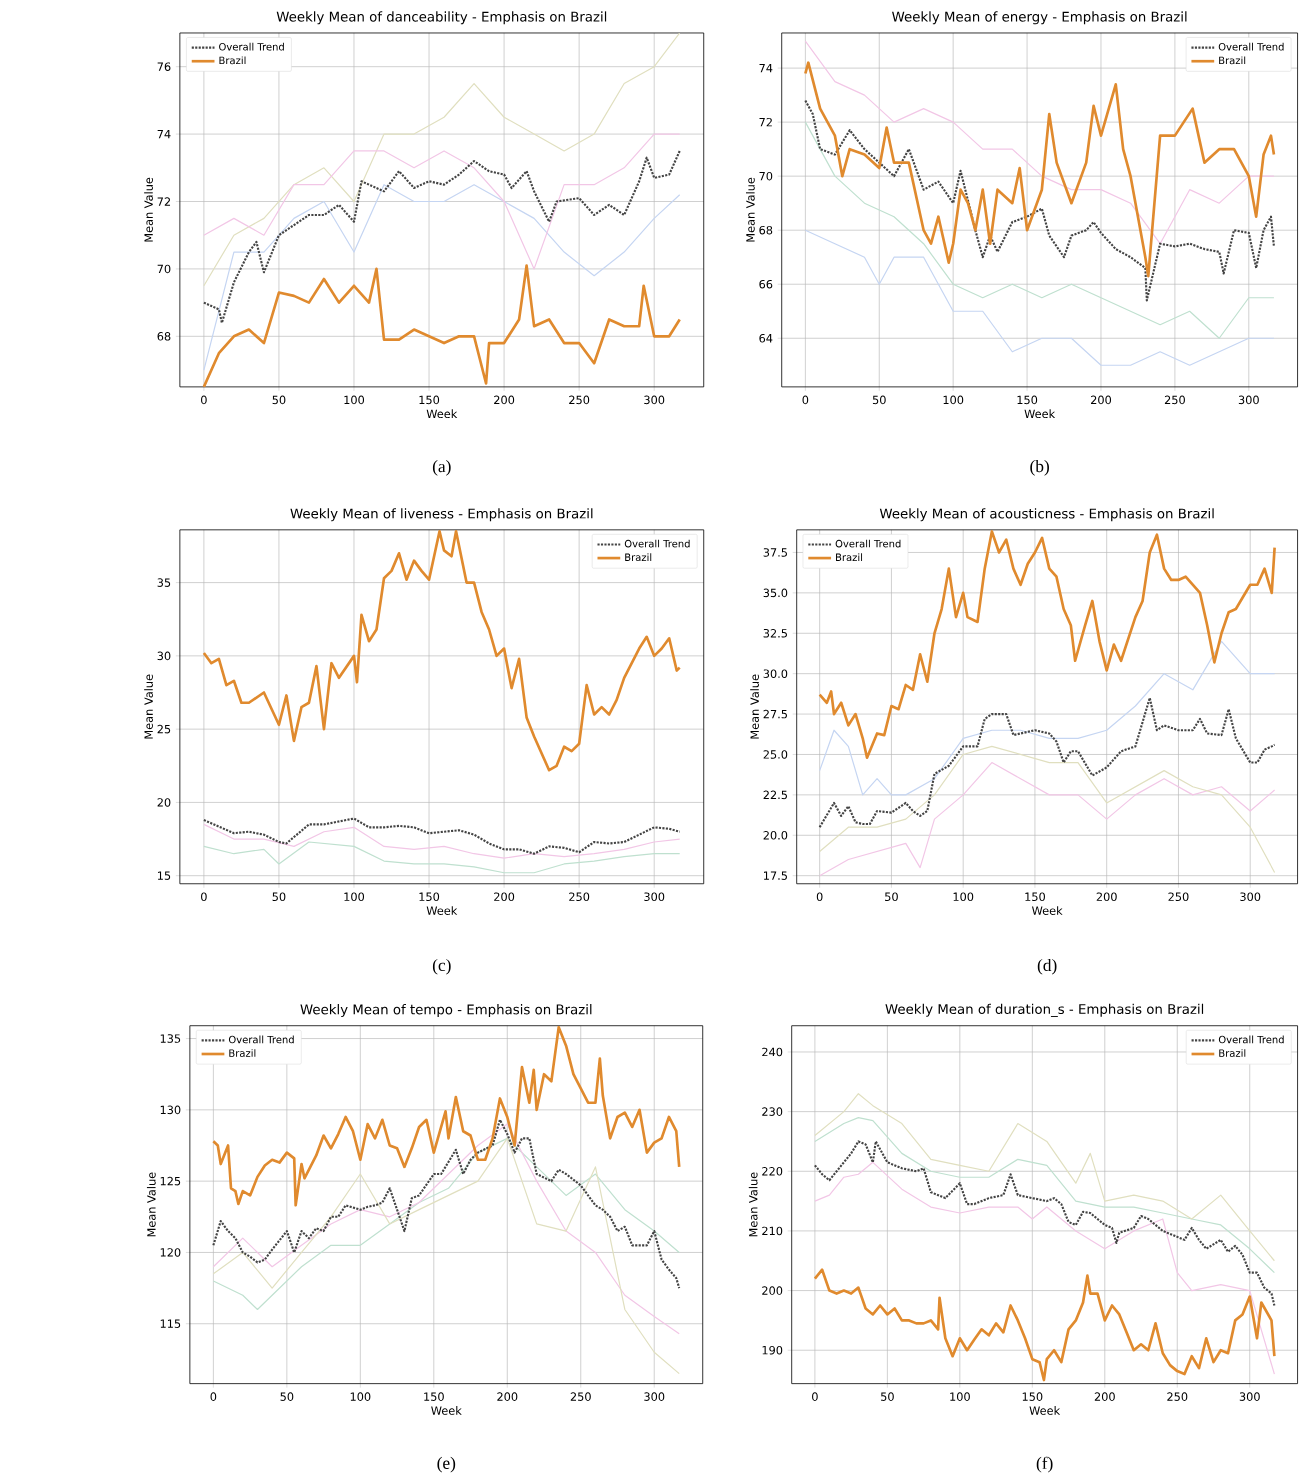 This screenshot has height=1477, width=1305. Describe the element at coordinates (442, 966) in the screenshot. I see `text: (c)` at that location.